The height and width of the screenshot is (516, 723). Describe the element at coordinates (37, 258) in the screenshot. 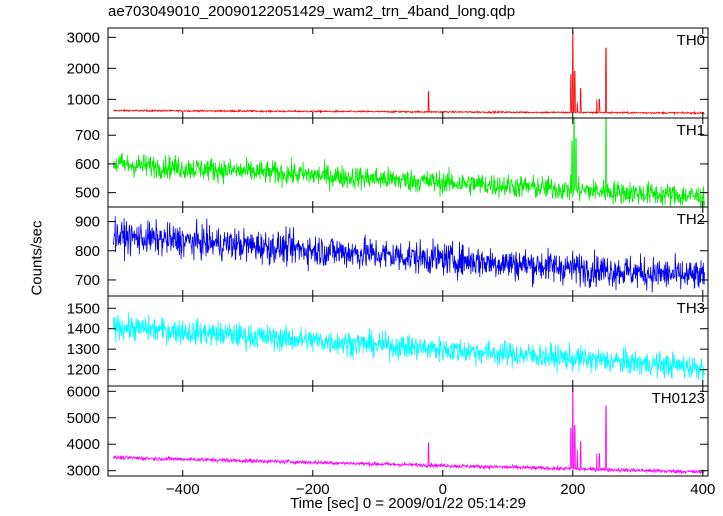

I see `y-axis-label: Counts/sec` at that location.